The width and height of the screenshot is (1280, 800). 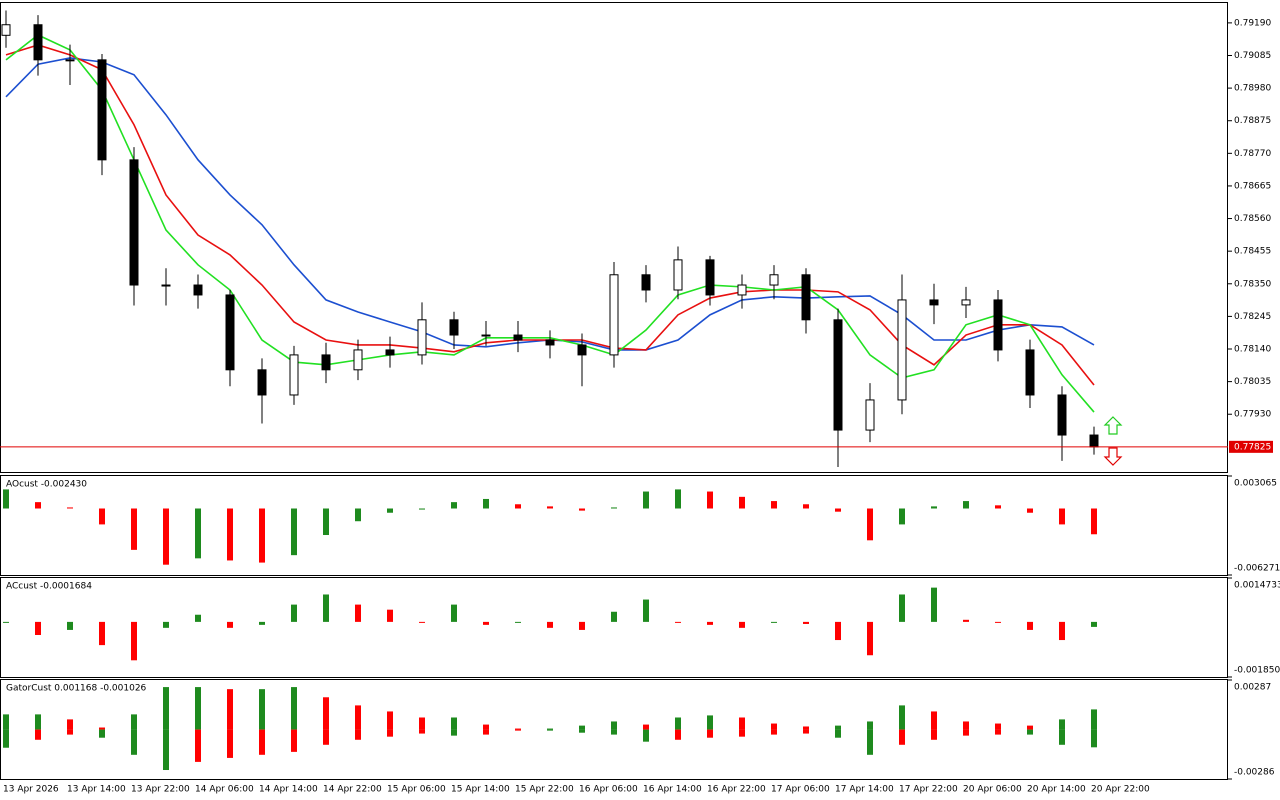 What do you see at coordinates (1252, 121) in the screenshot?
I see `y-tick-label: 0.78875` at bounding box center [1252, 121].